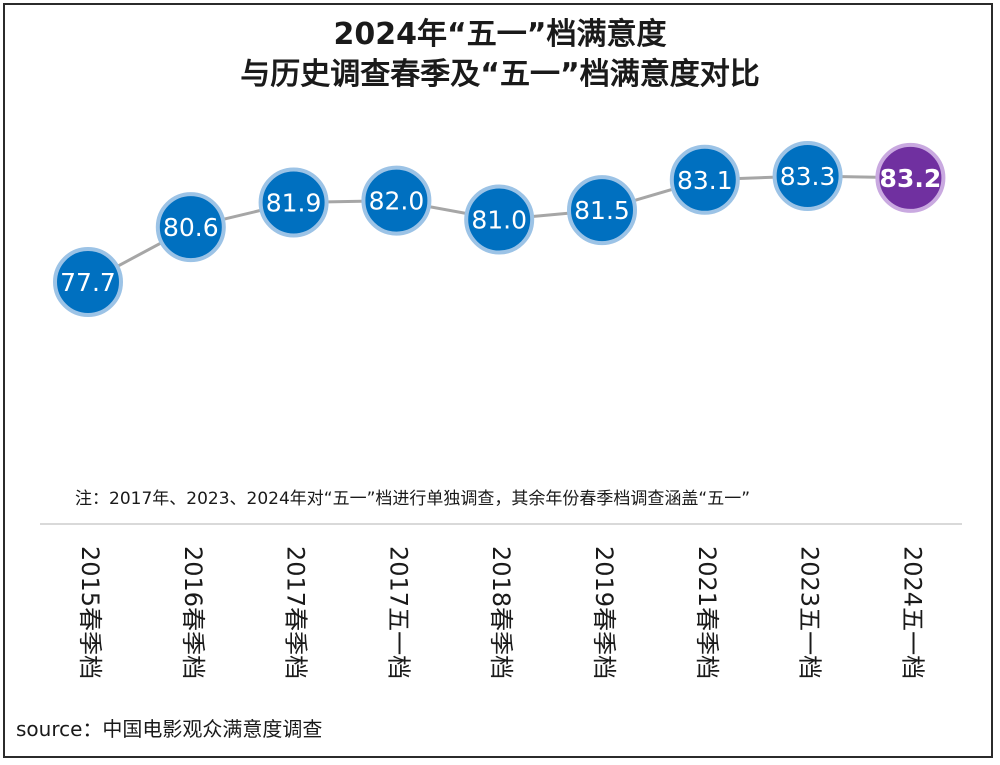 The height and width of the screenshot is (765, 1000). Describe the element at coordinates (193, 612) in the screenshot. I see `x-tick-label: 2016春季档` at that location.